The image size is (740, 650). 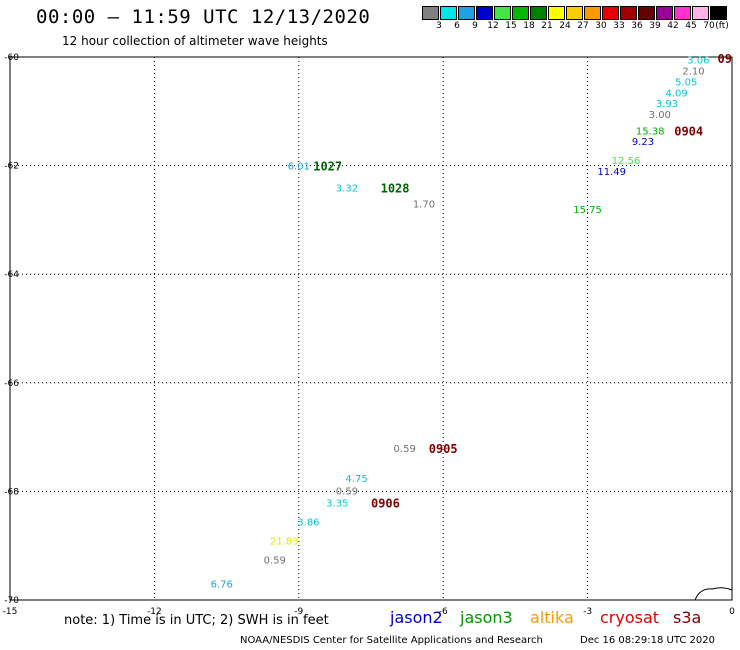 What do you see at coordinates (722, 26) in the screenshot?
I see `colorbar-unit: (ft)` at bounding box center [722, 26].